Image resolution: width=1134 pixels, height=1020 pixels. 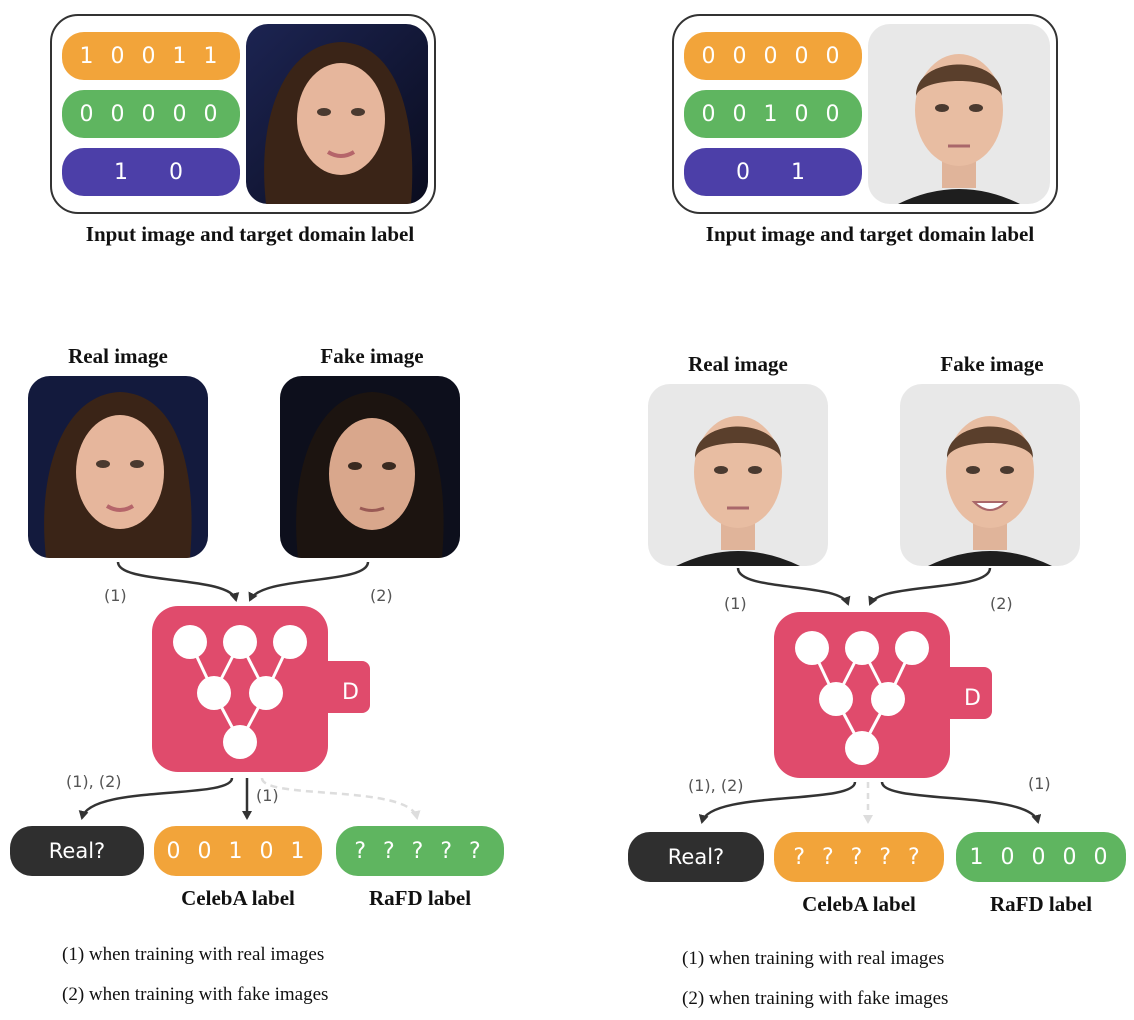 I want to click on output-mid-marker: (1), so click(x=267, y=795).